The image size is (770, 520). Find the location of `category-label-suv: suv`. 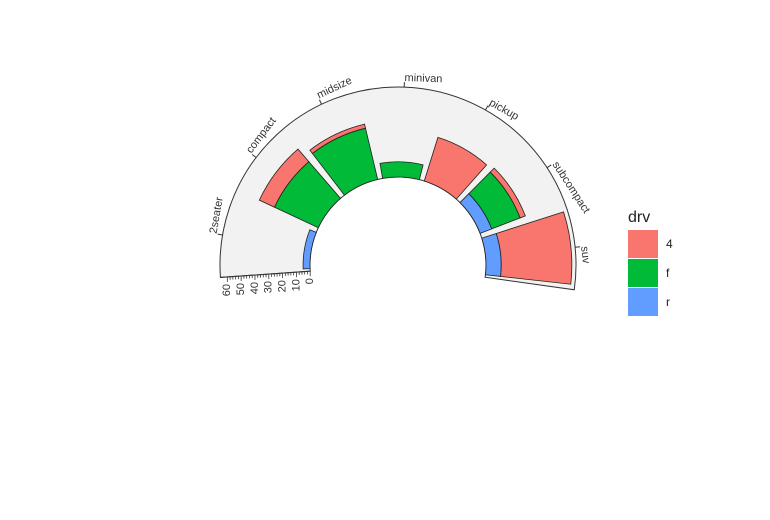

category-label-suv: suv is located at coordinates (585, 255).